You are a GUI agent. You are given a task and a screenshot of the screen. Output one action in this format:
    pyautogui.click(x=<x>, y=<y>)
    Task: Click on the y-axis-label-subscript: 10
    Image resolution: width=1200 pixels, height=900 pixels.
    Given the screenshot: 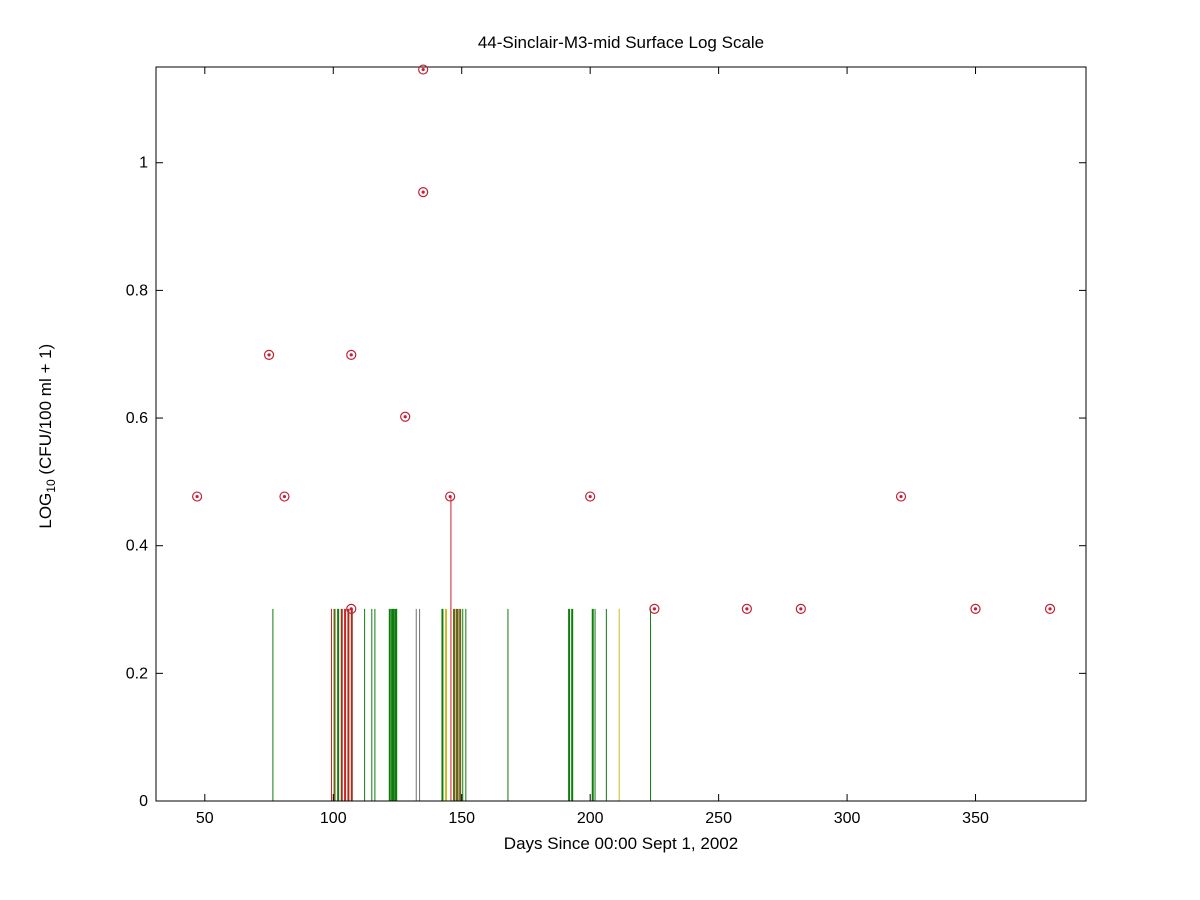 What is the action you would take?
    pyautogui.click(x=51, y=486)
    